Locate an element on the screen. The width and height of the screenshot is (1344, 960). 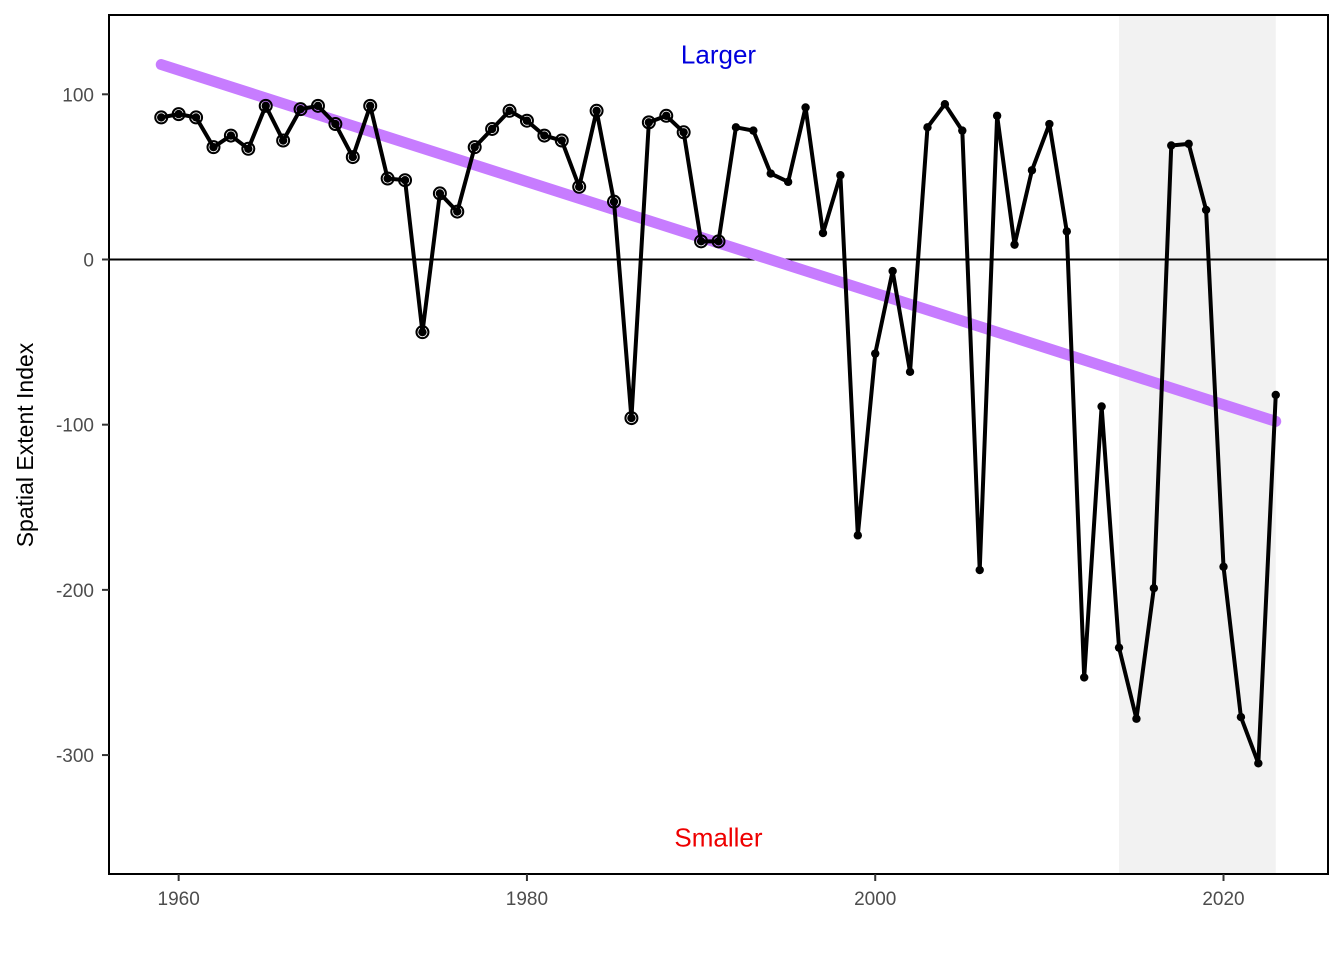
y-axis: 100 0 -100 -200 -300 is located at coordinates (82, 426).